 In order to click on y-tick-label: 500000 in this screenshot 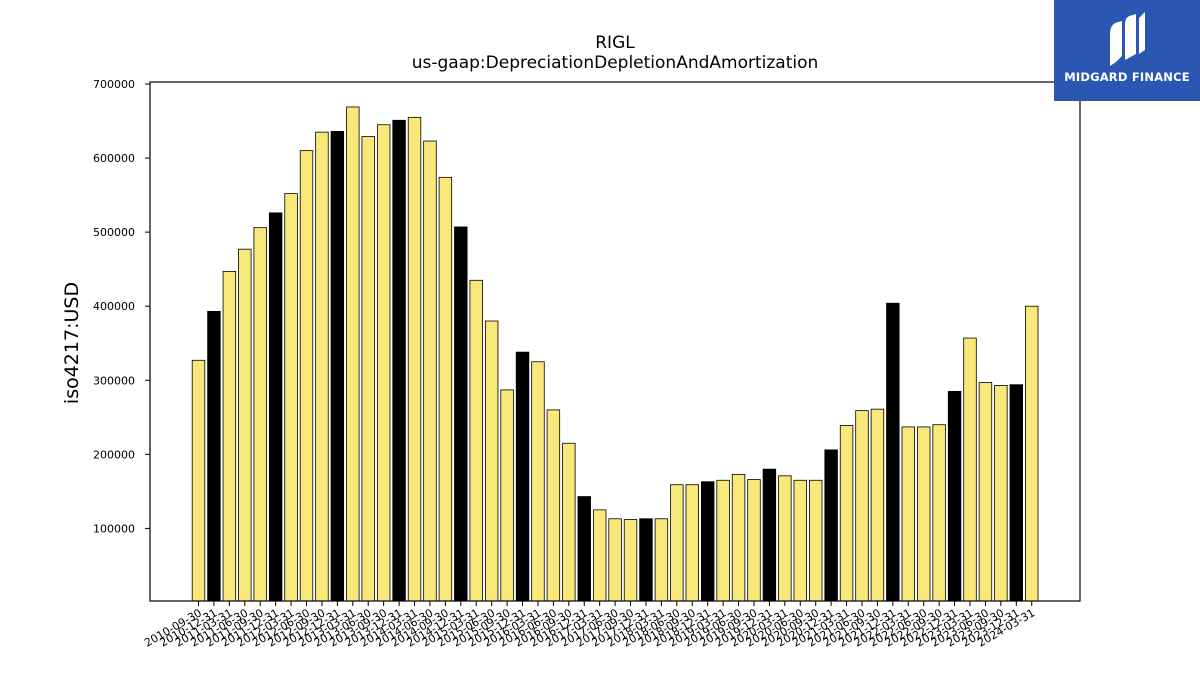, I will do `click(114, 232)`.